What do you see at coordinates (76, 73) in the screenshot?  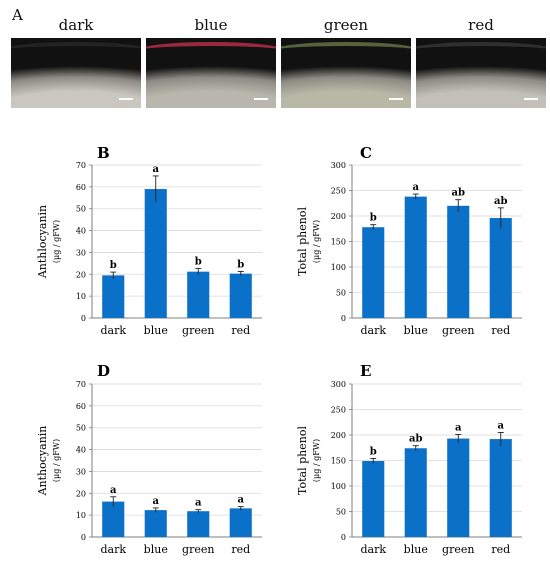 I see `photo-dark` at bounding box center [76, 73].